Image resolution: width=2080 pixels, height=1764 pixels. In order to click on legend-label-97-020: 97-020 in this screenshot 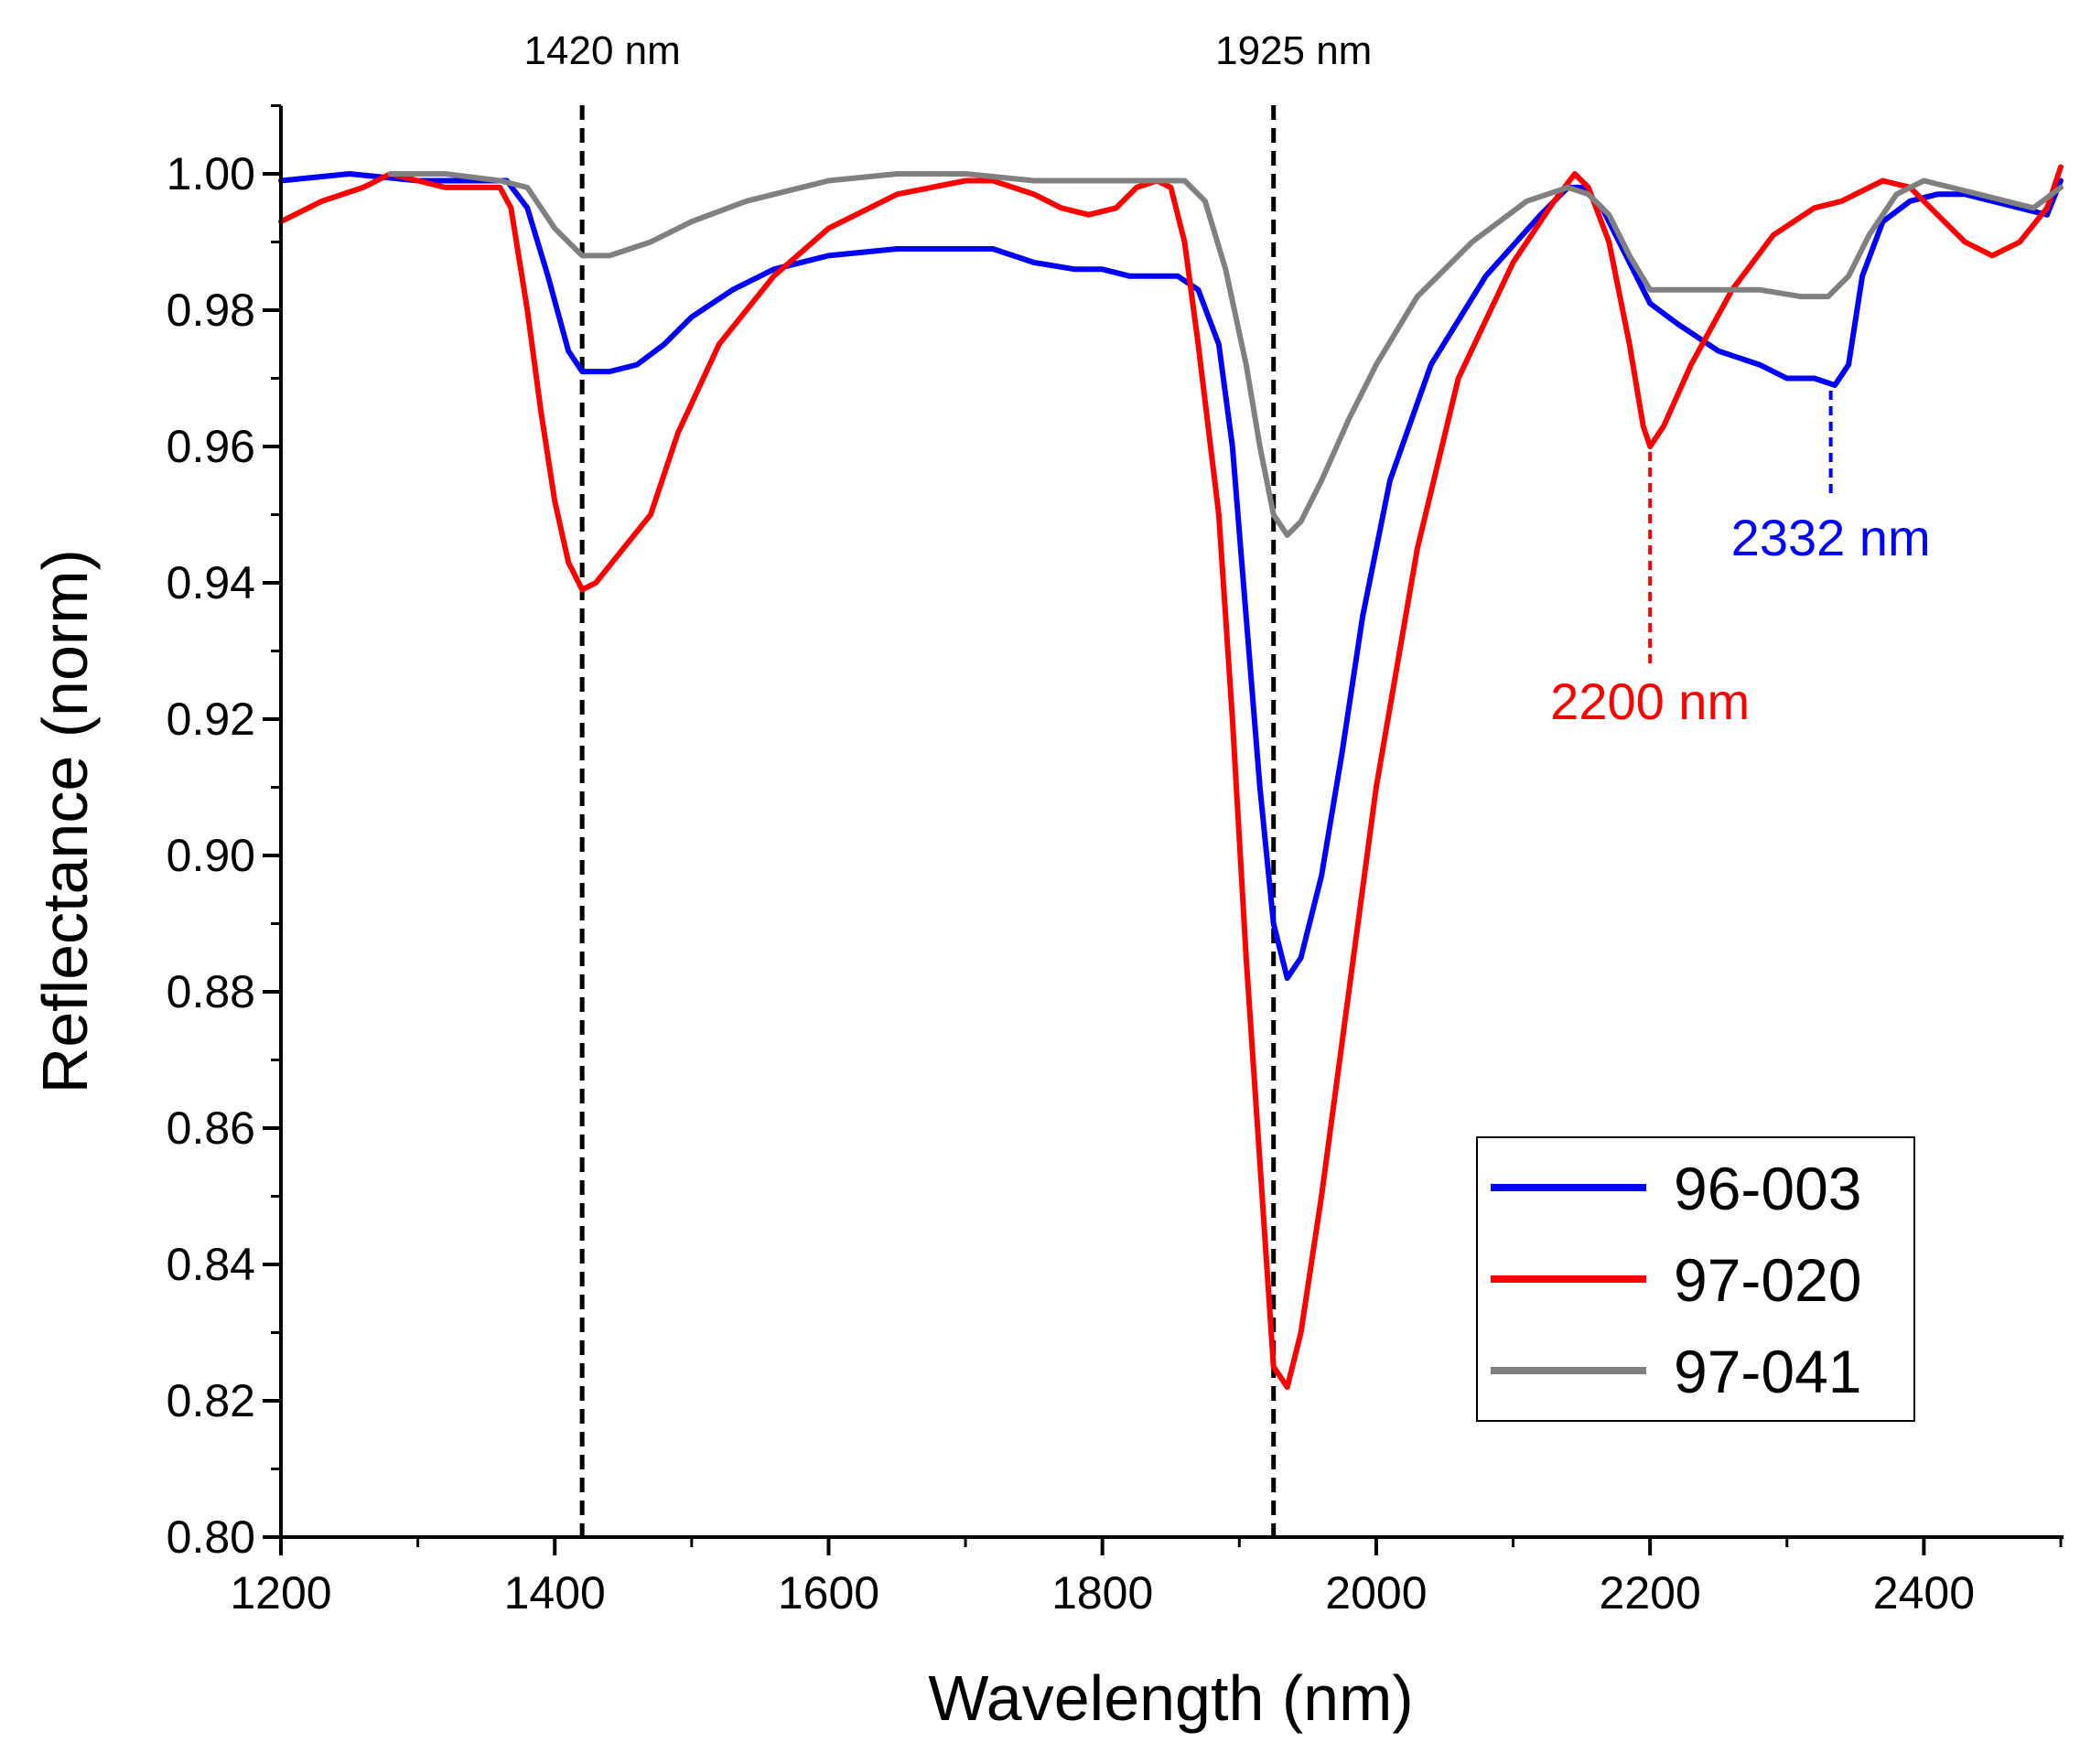, I will do `click(1768, 1280)`.